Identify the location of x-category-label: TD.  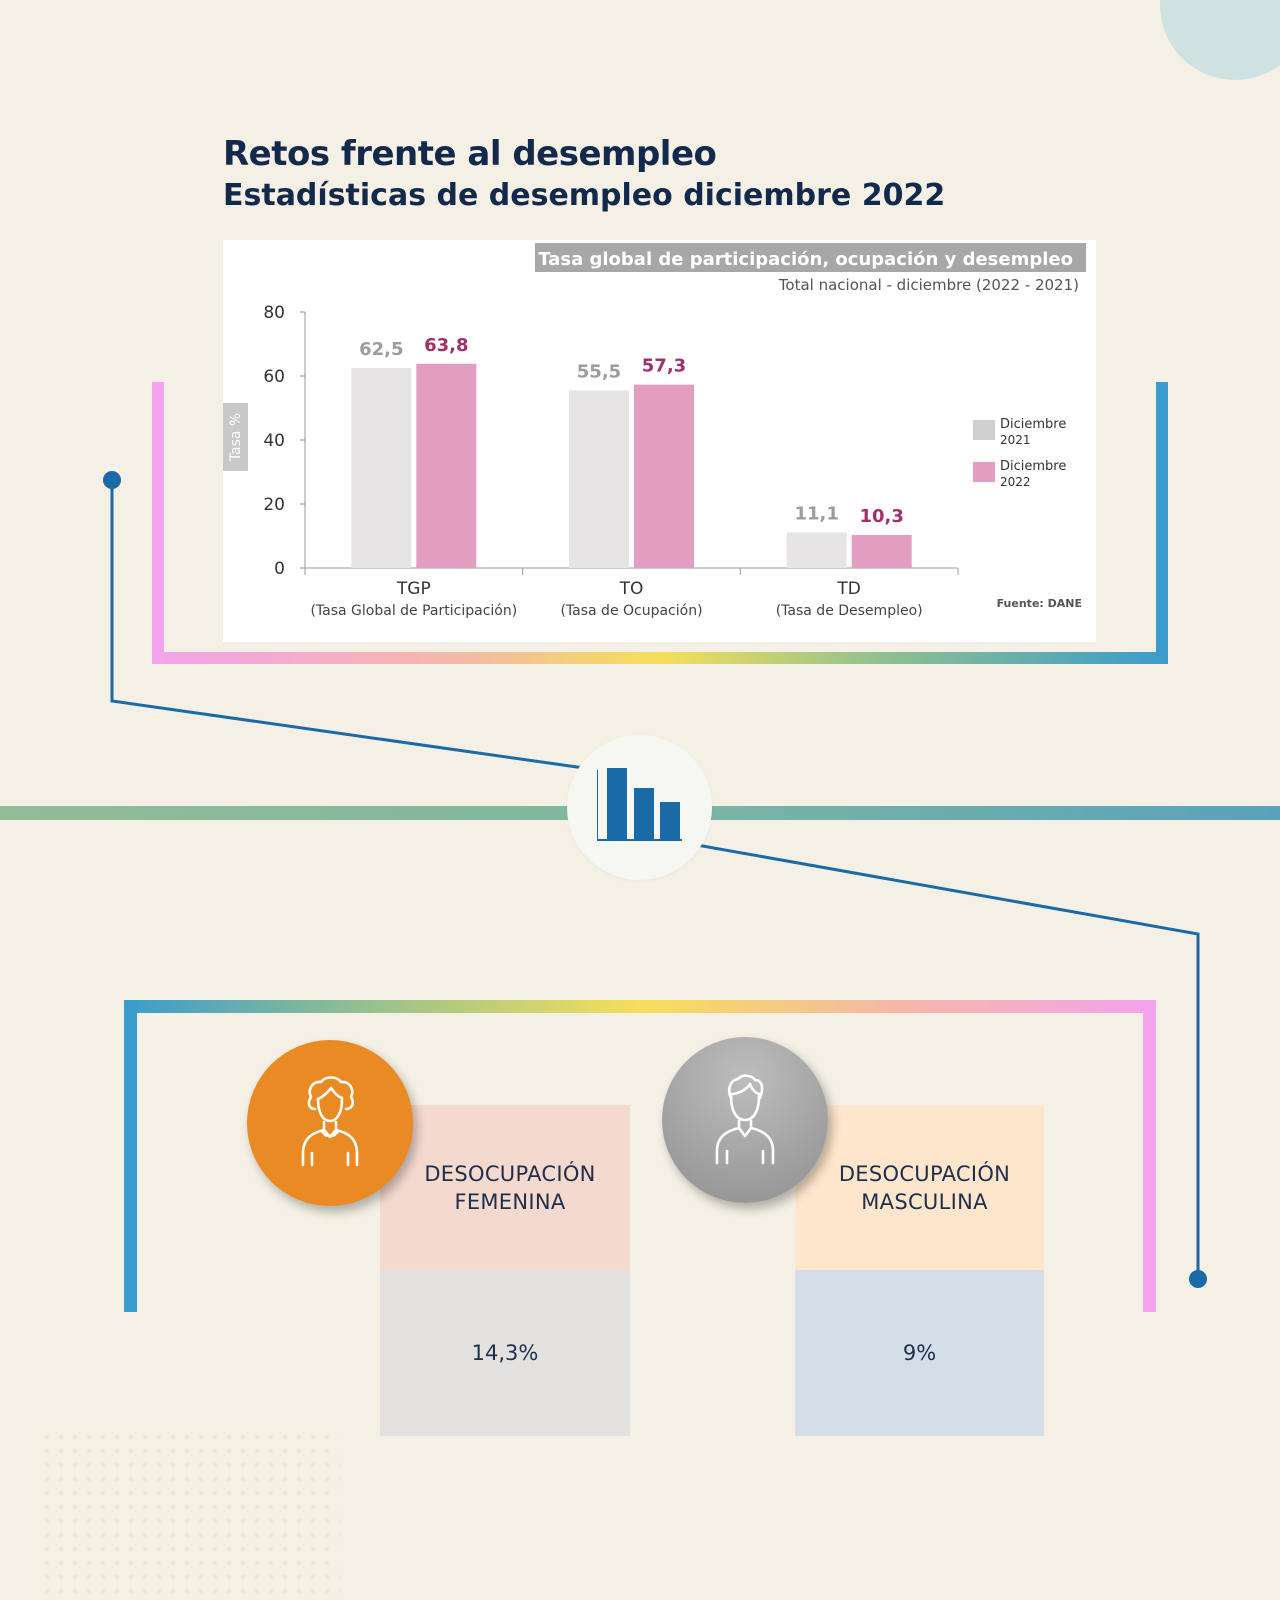
(848, 589).